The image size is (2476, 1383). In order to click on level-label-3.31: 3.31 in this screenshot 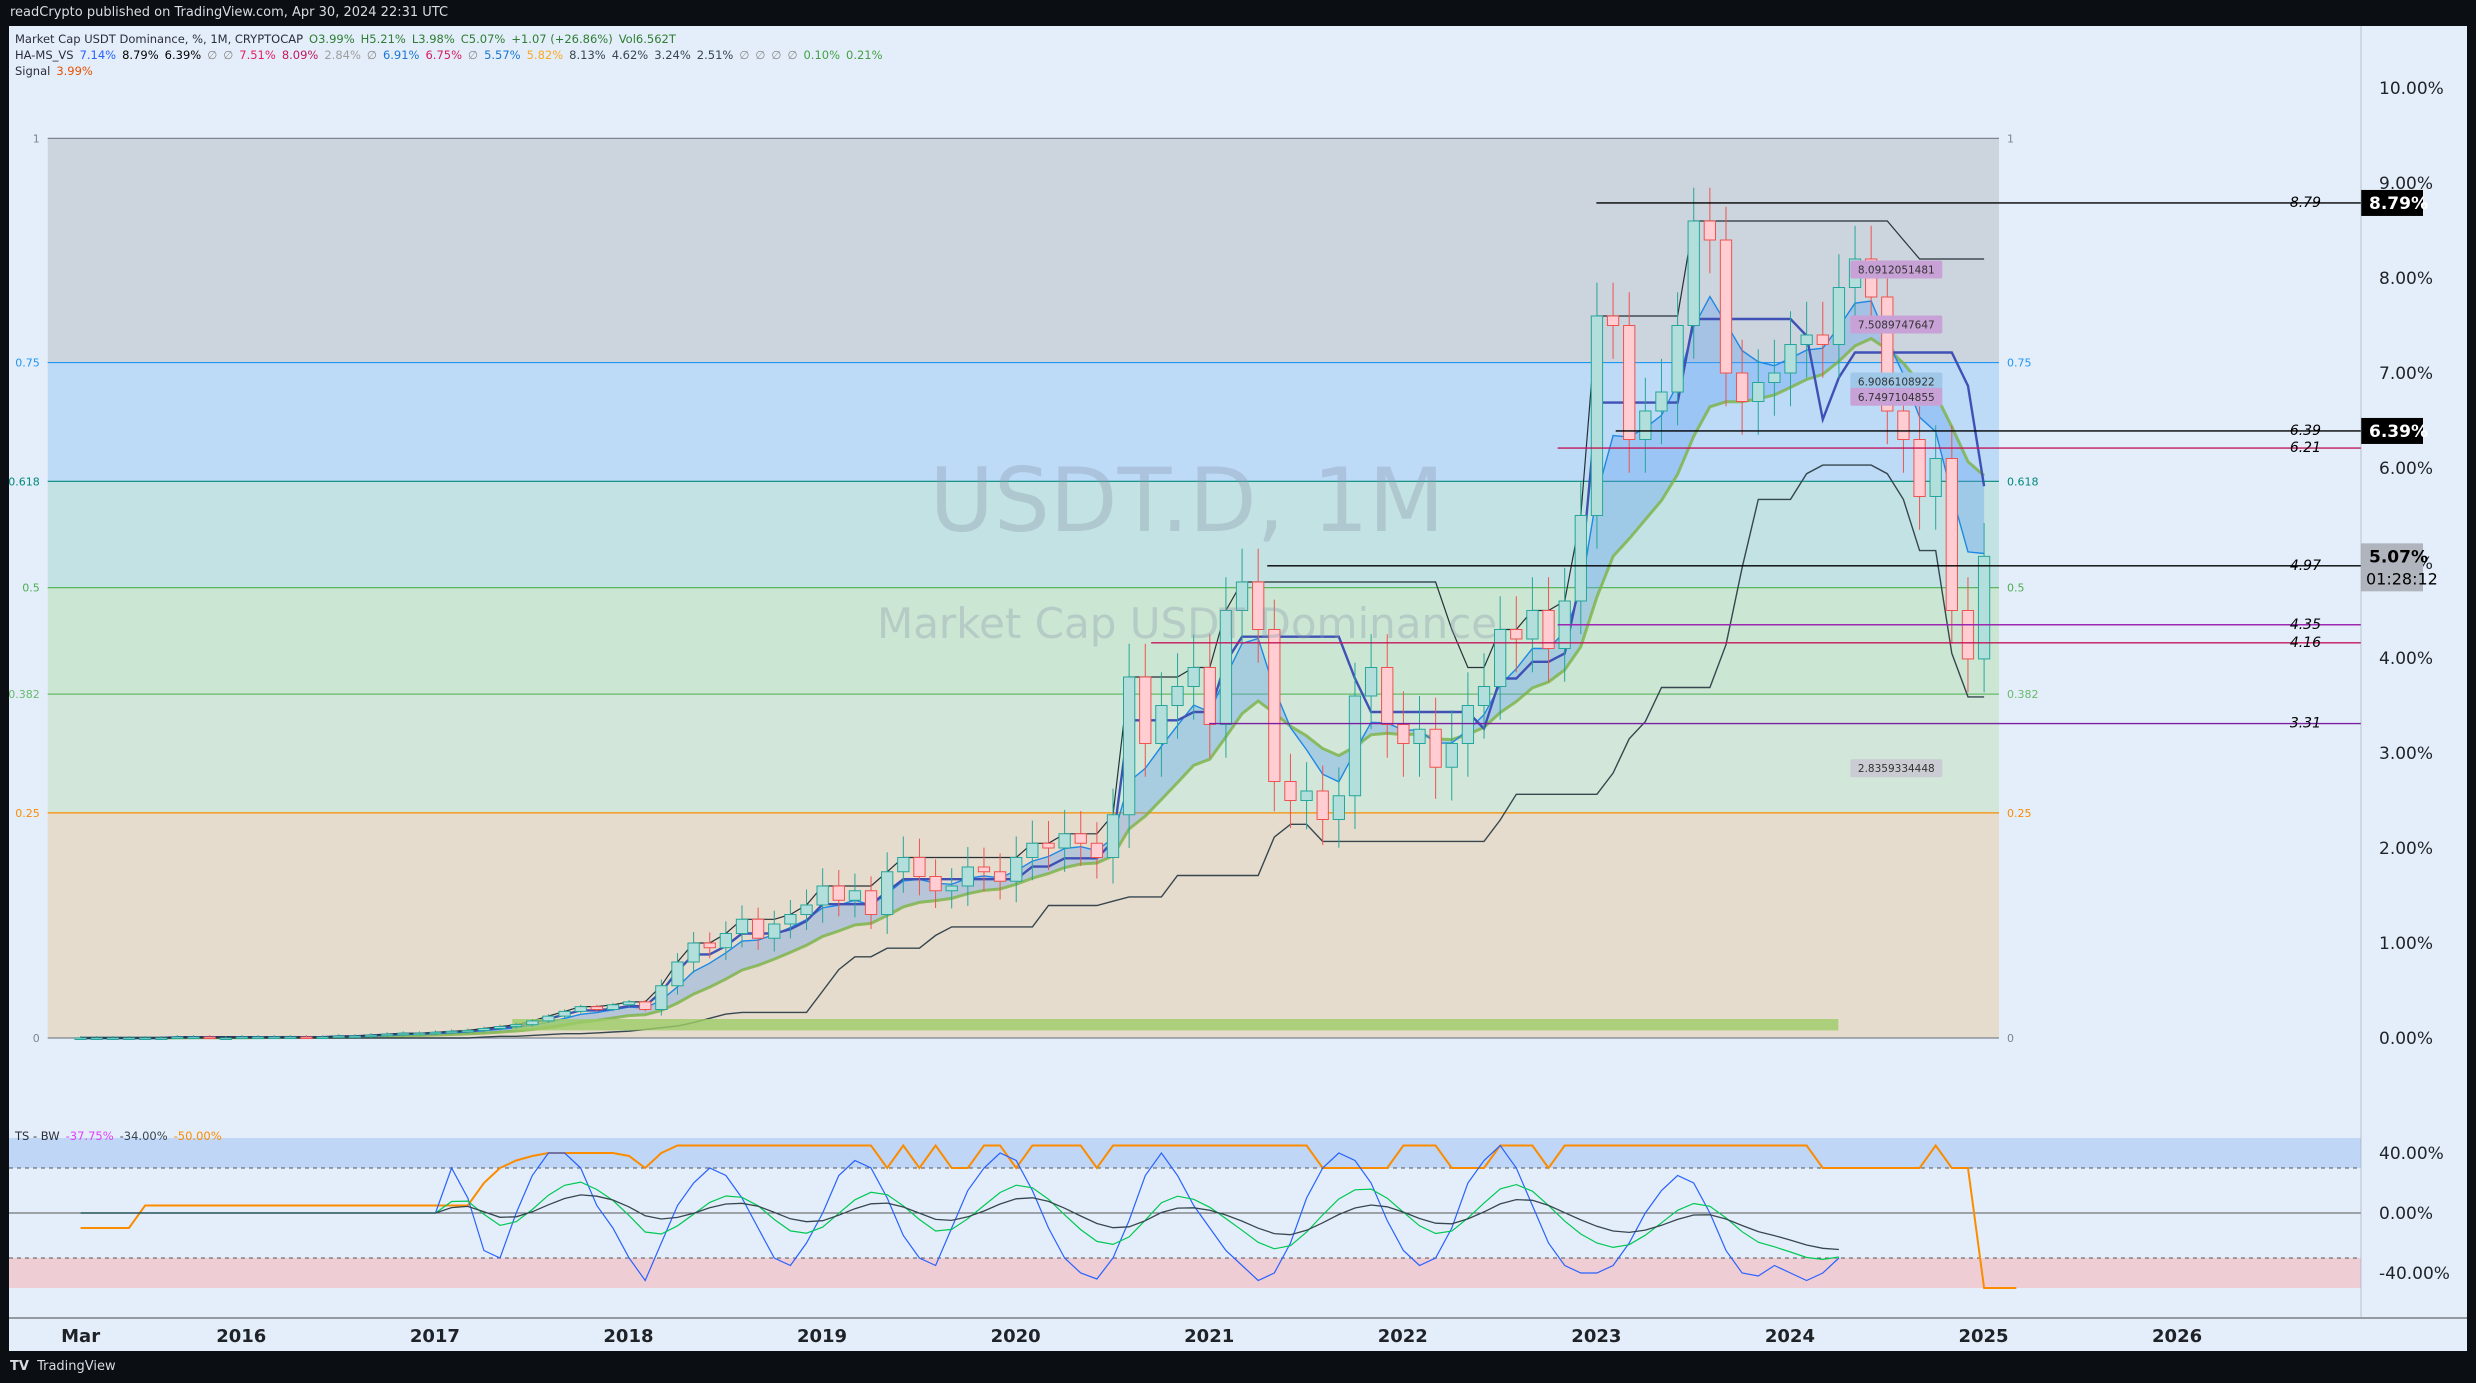, I will do `click(2305, 724)`.